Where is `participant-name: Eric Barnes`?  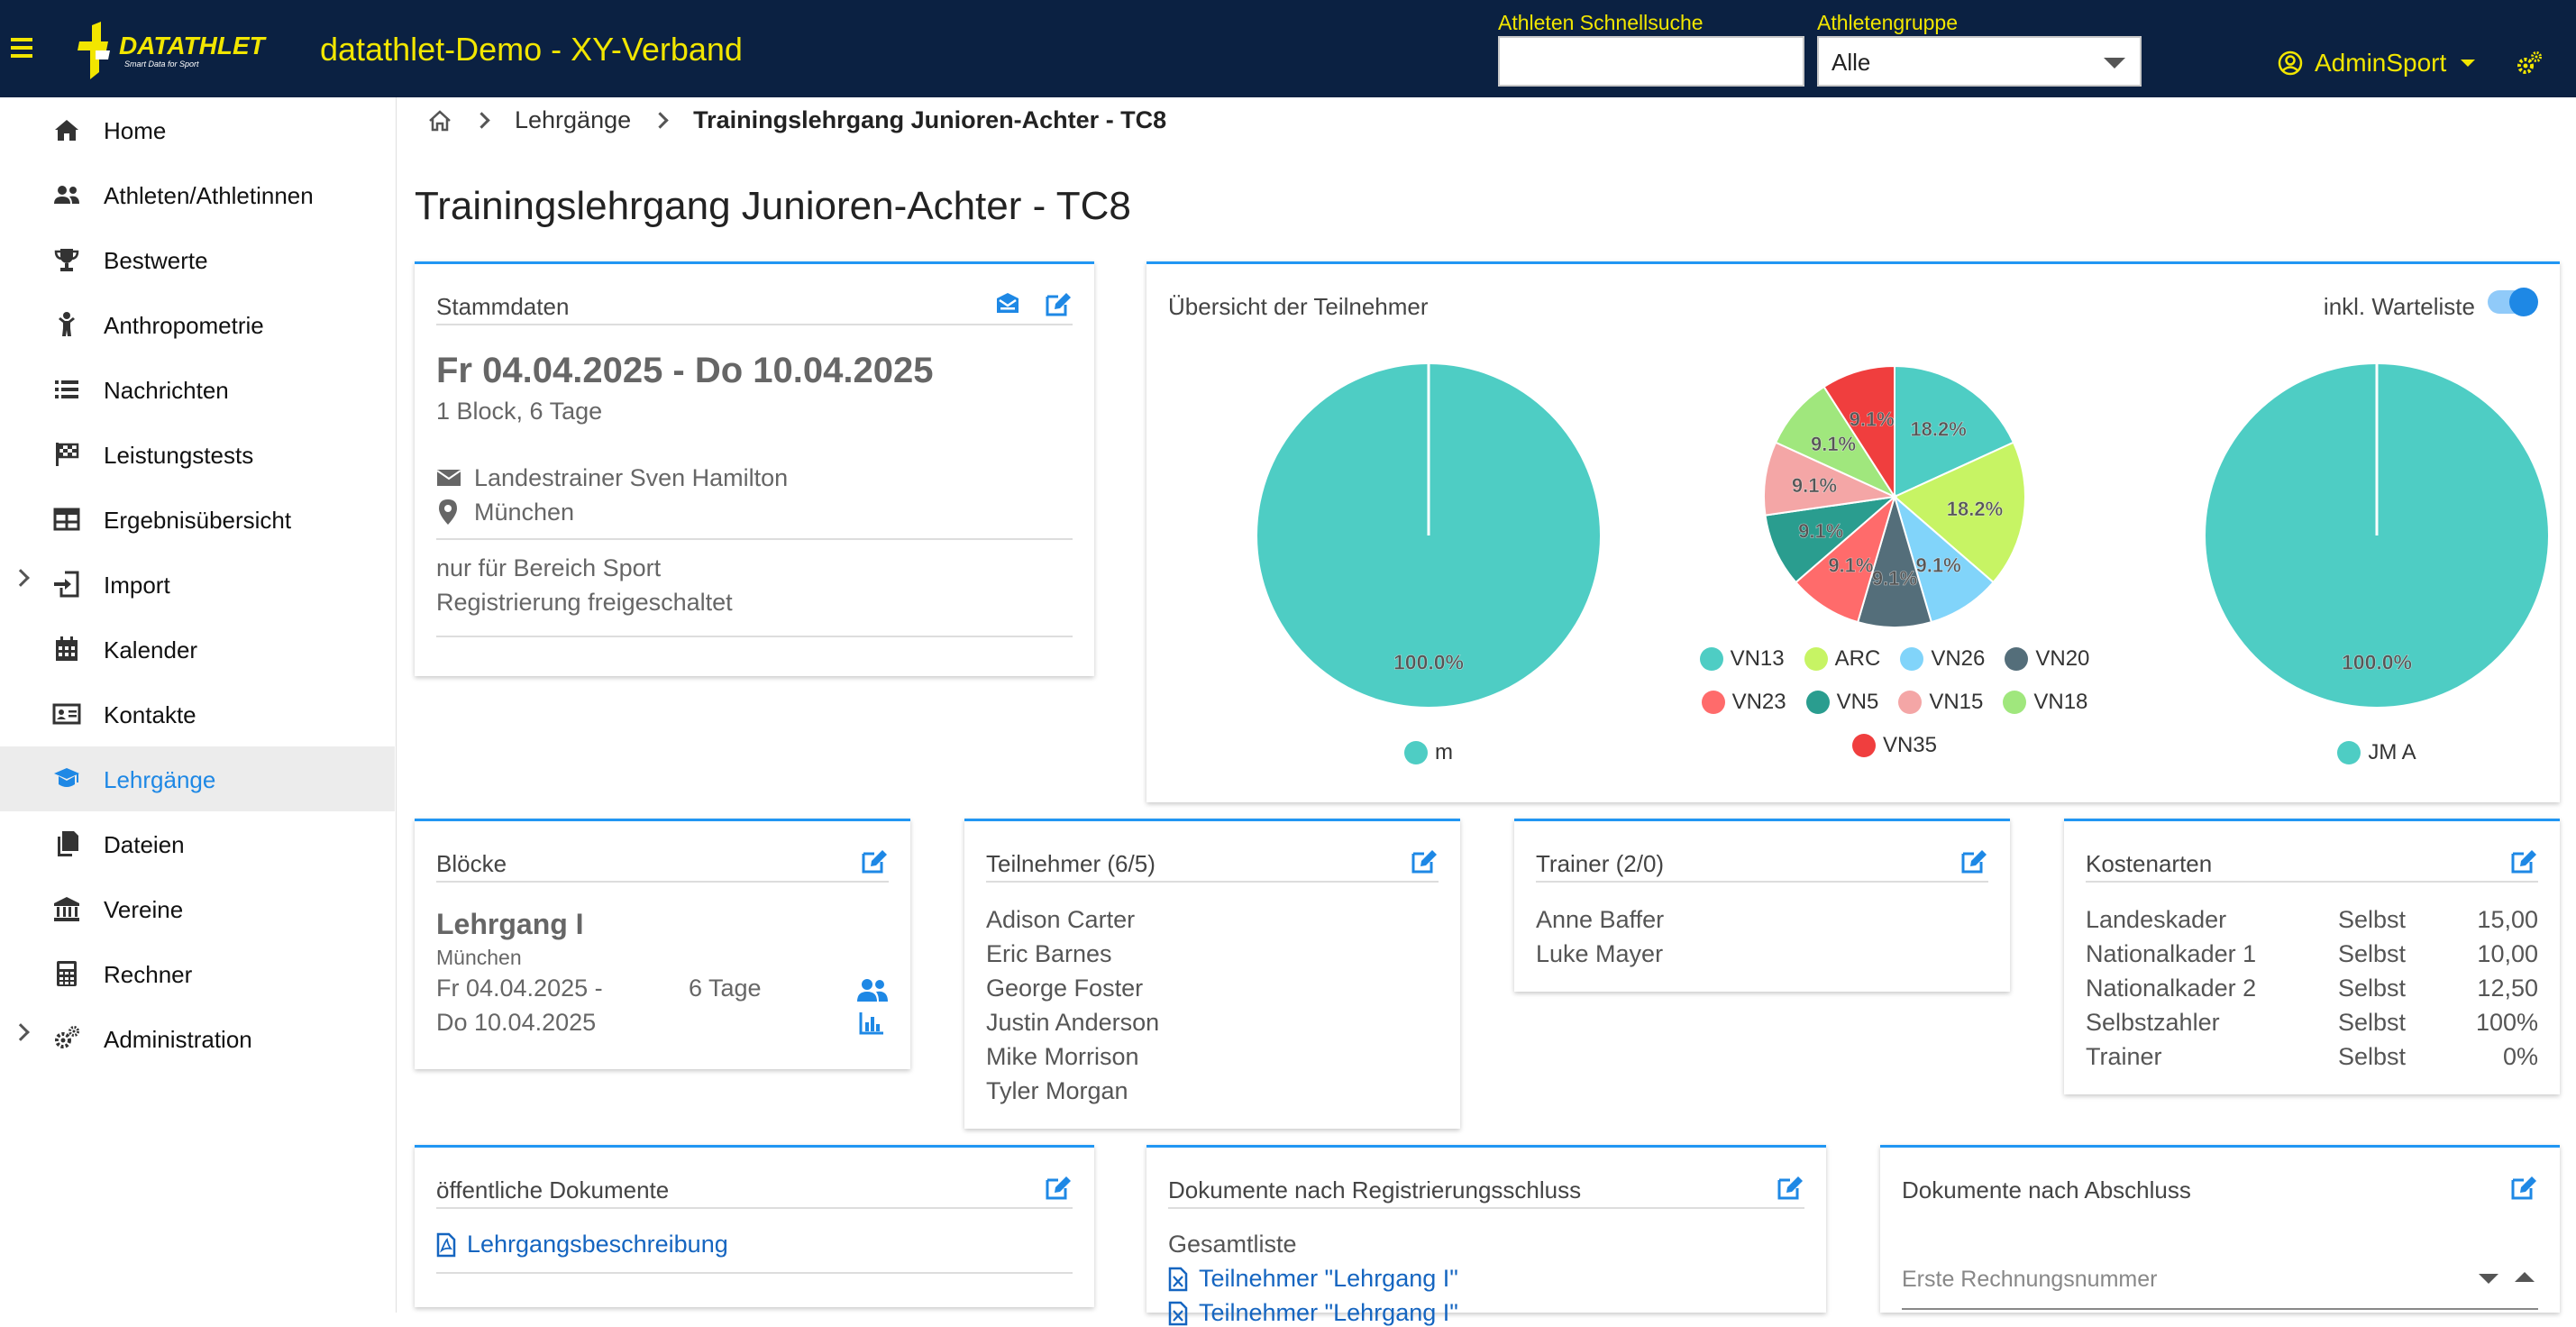 participant-name: Eric Barnes is located at coordinates (1049, 953).